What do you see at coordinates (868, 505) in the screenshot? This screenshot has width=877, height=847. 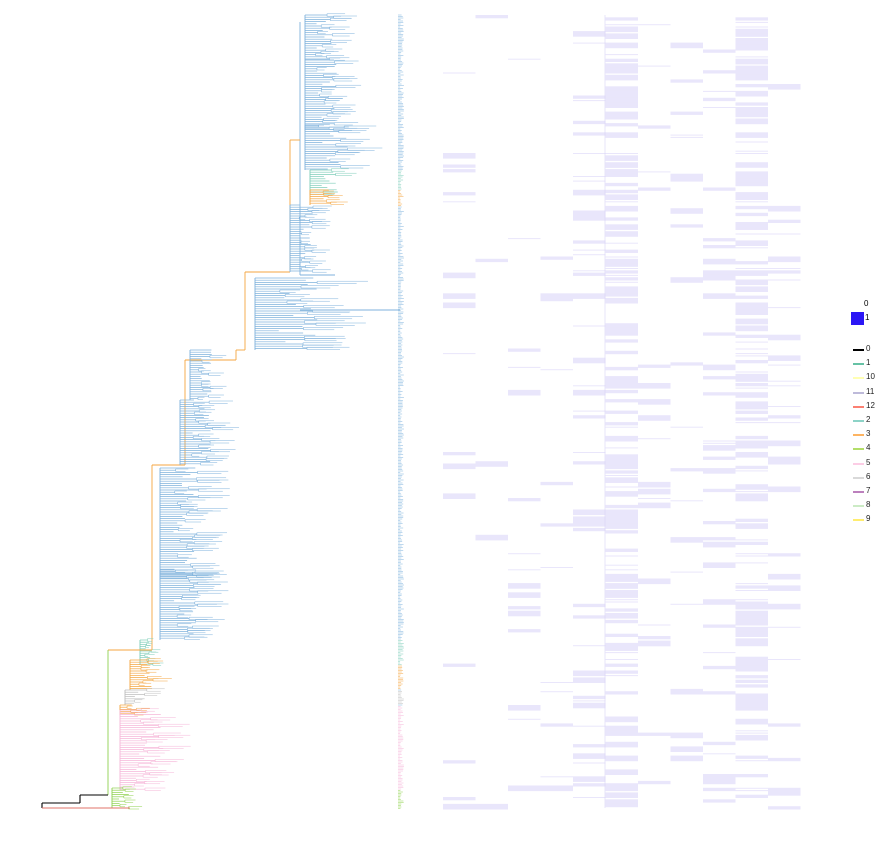 I see `clade-legend-label: 8` at bounding box center [868, 505].